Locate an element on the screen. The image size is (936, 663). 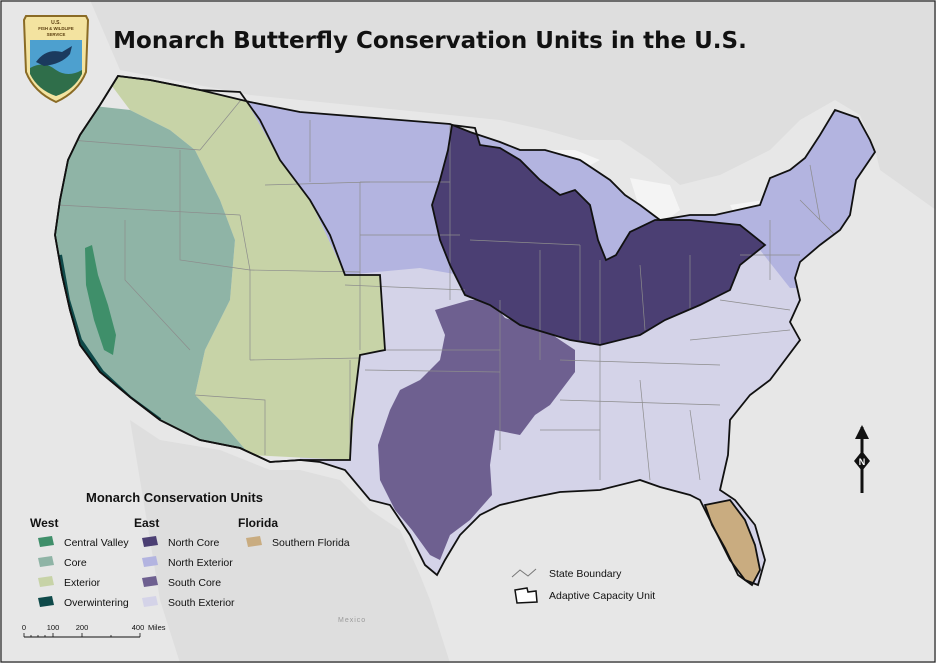
legend-swatch-south-core is located at coordinates (150, 581).